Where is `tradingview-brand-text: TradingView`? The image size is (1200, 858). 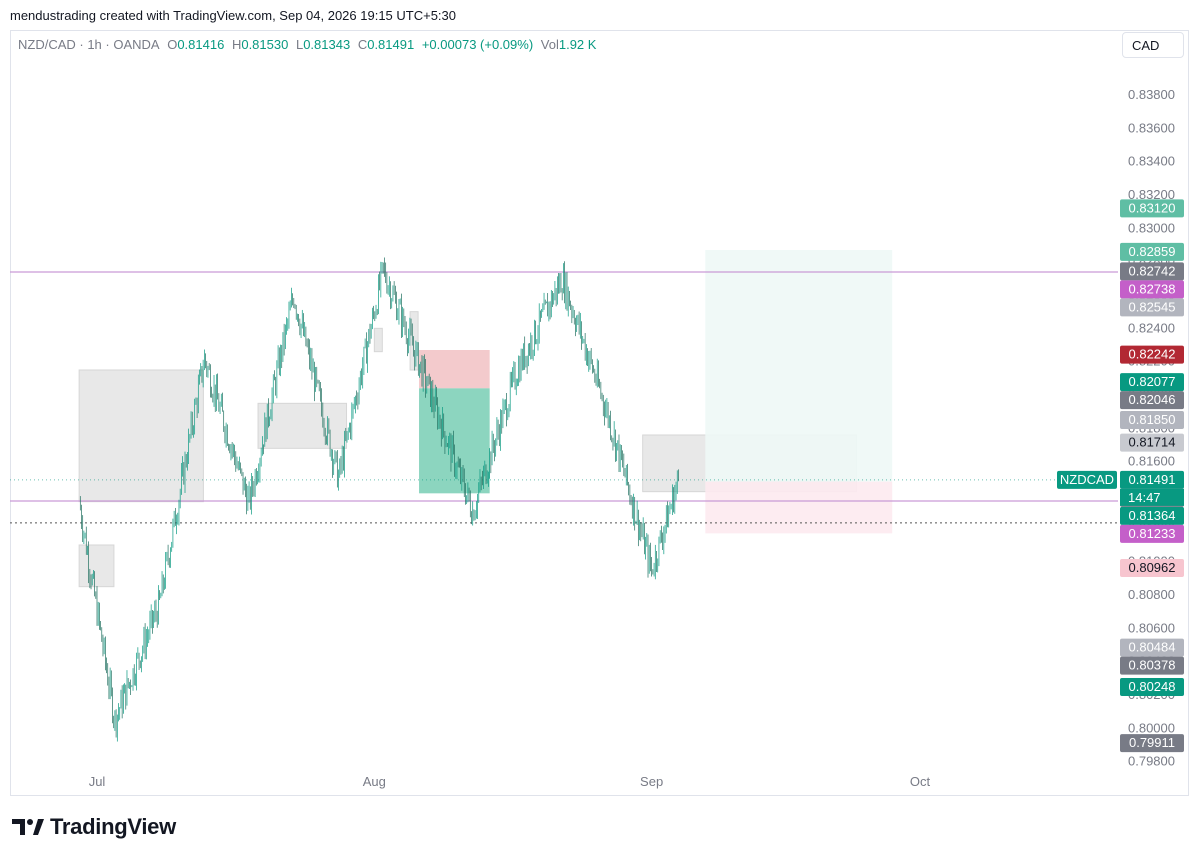 tradingview-brand-text: TradingView is located at coordinates (113, 826).